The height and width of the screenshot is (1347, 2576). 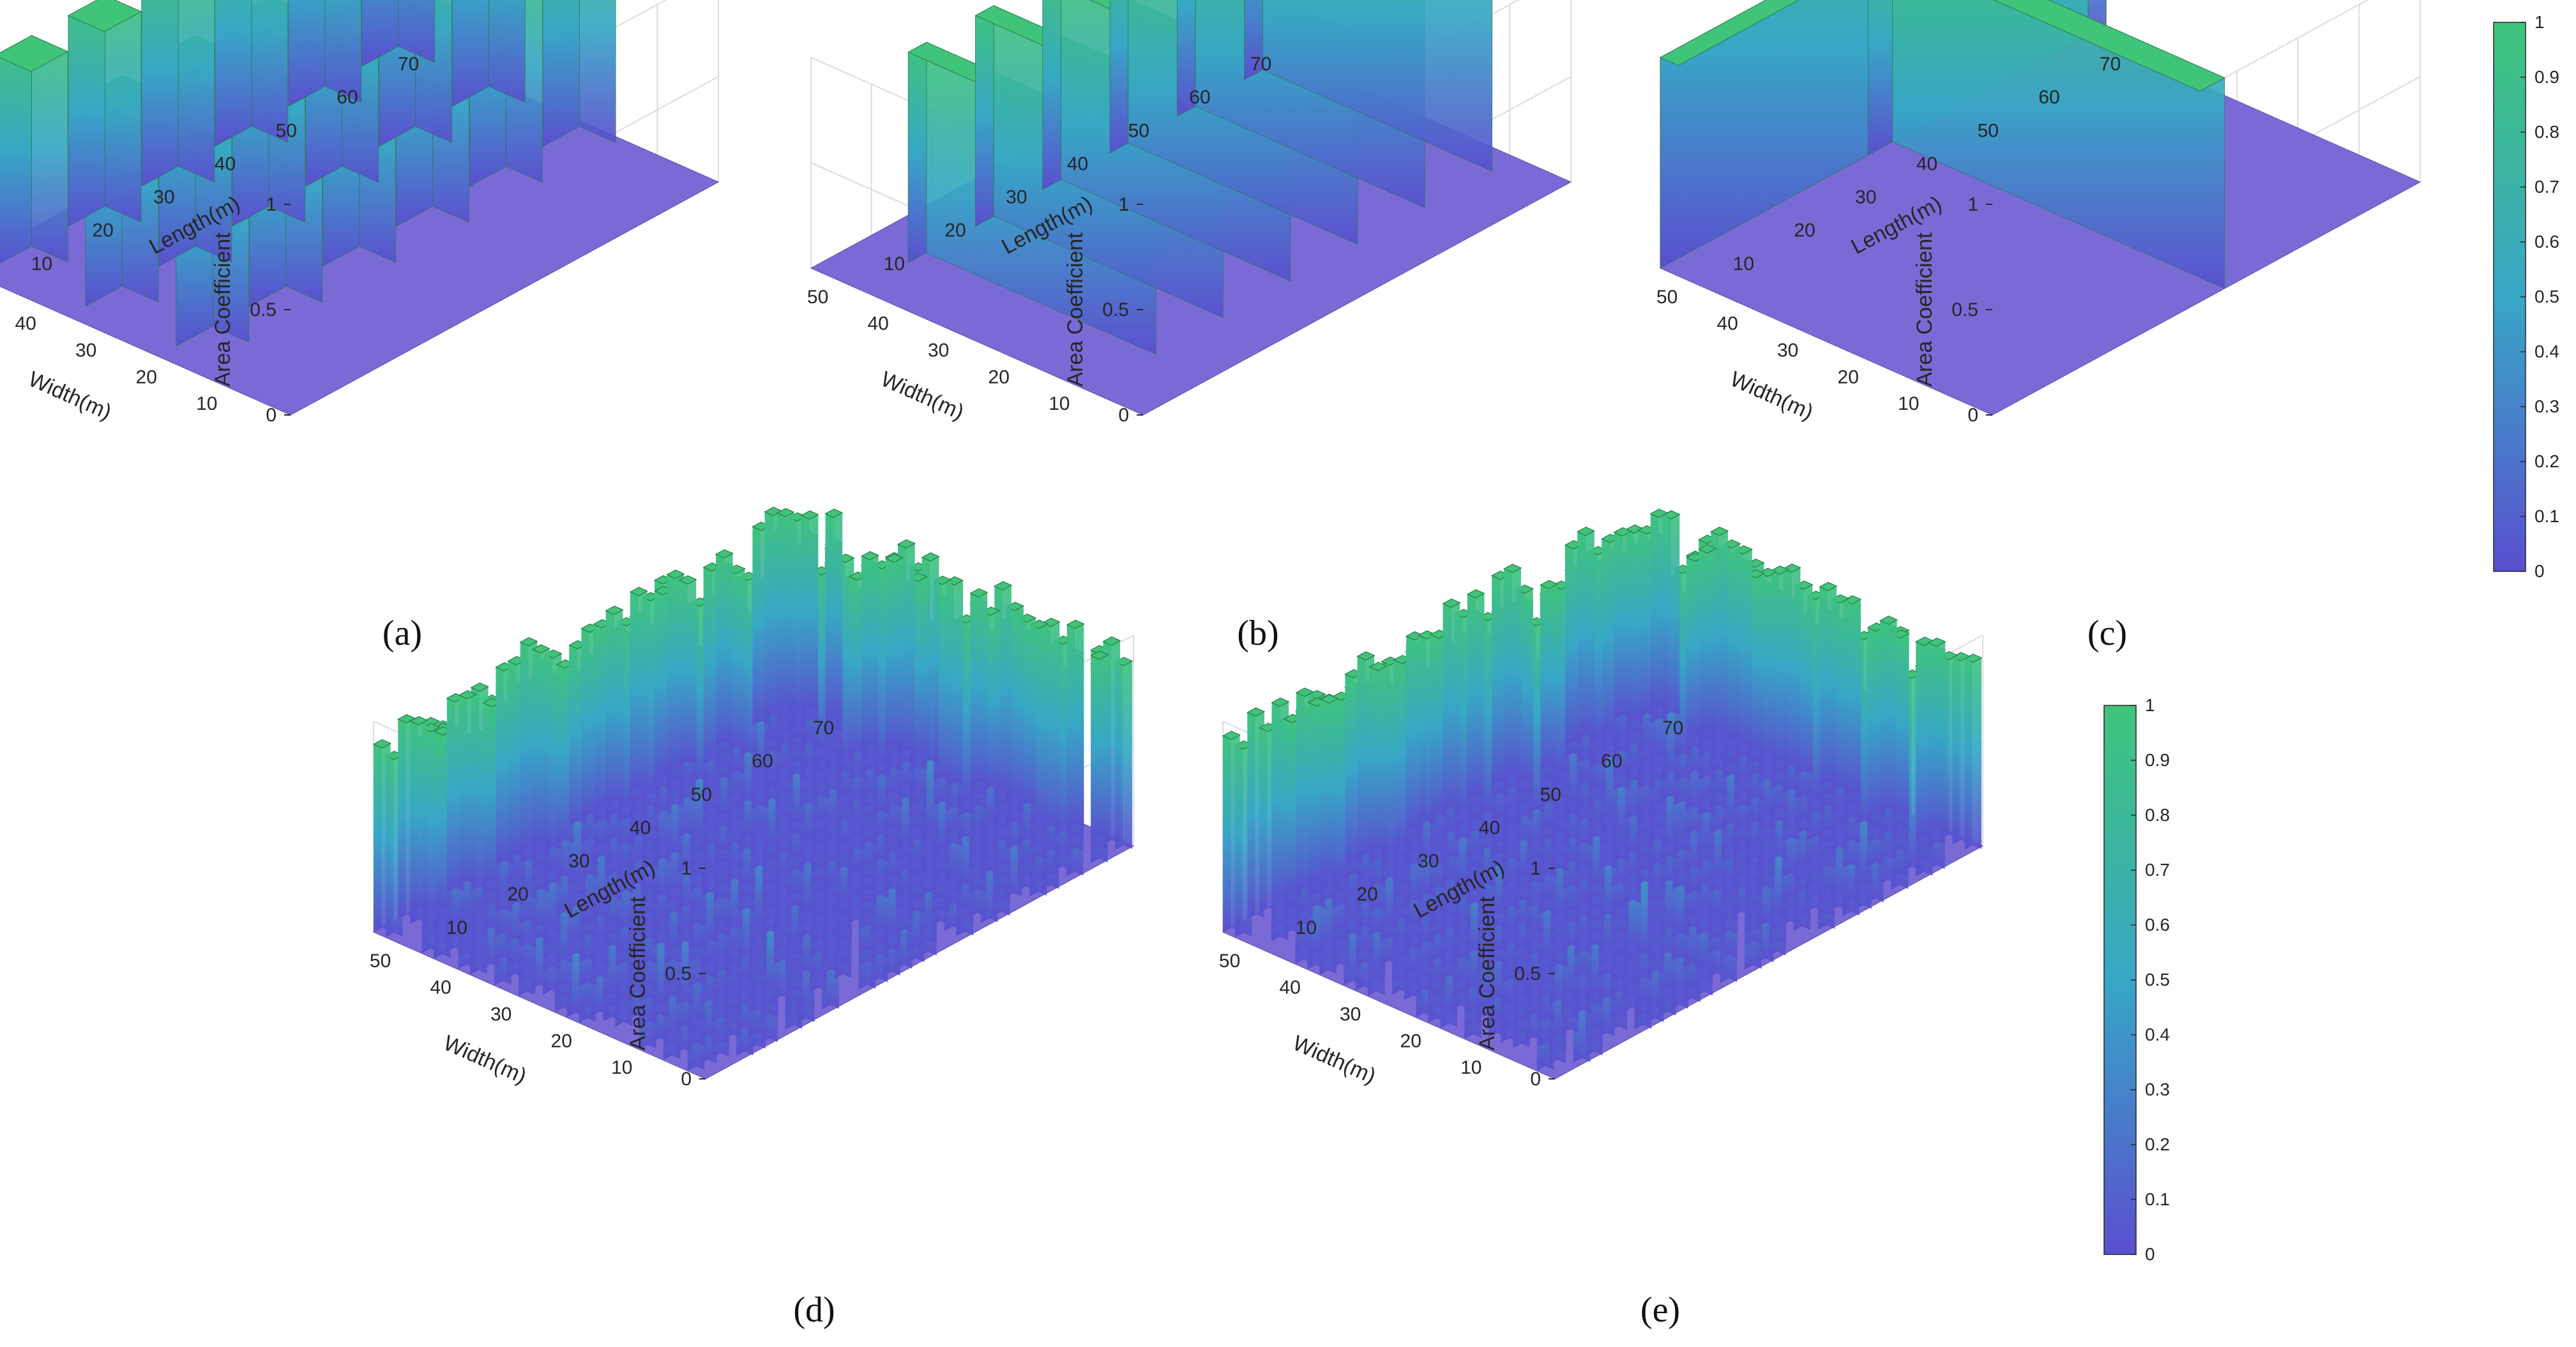 What do you see at coordinates (702, 794) in the screenshot?
I see `x-tick-label: 50` at bounding box center [702, 794].